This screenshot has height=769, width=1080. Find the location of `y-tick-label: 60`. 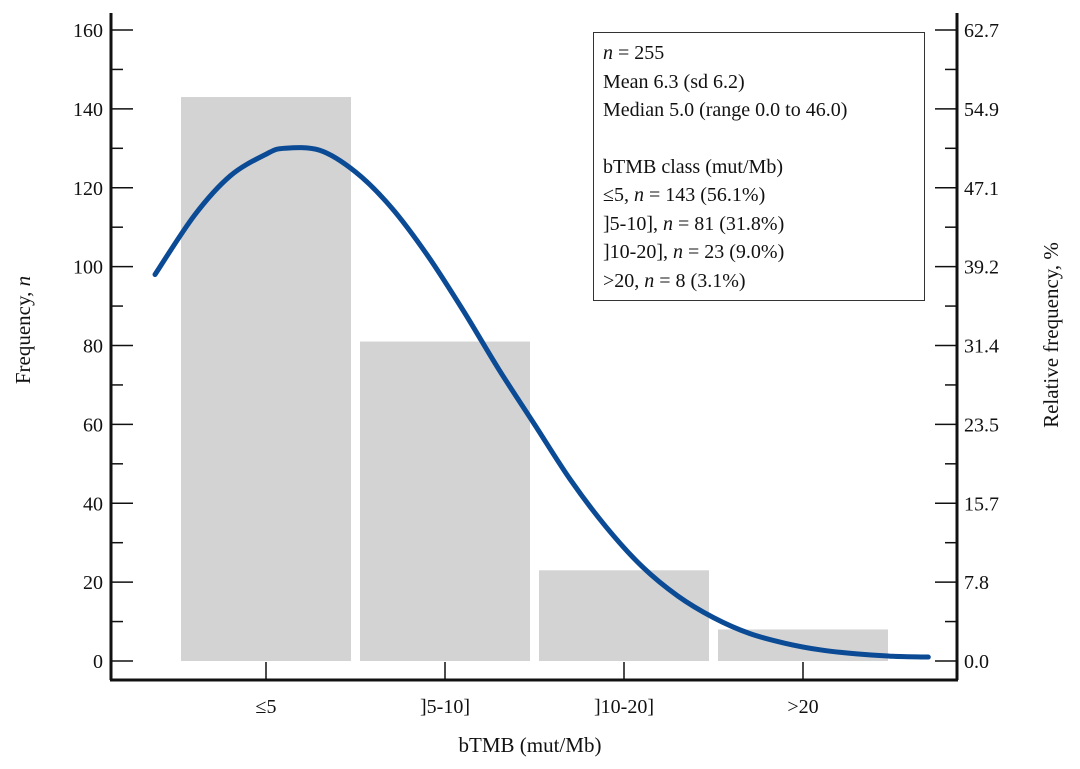

y-tick-label: 60 is located at coordinates (93, 425).